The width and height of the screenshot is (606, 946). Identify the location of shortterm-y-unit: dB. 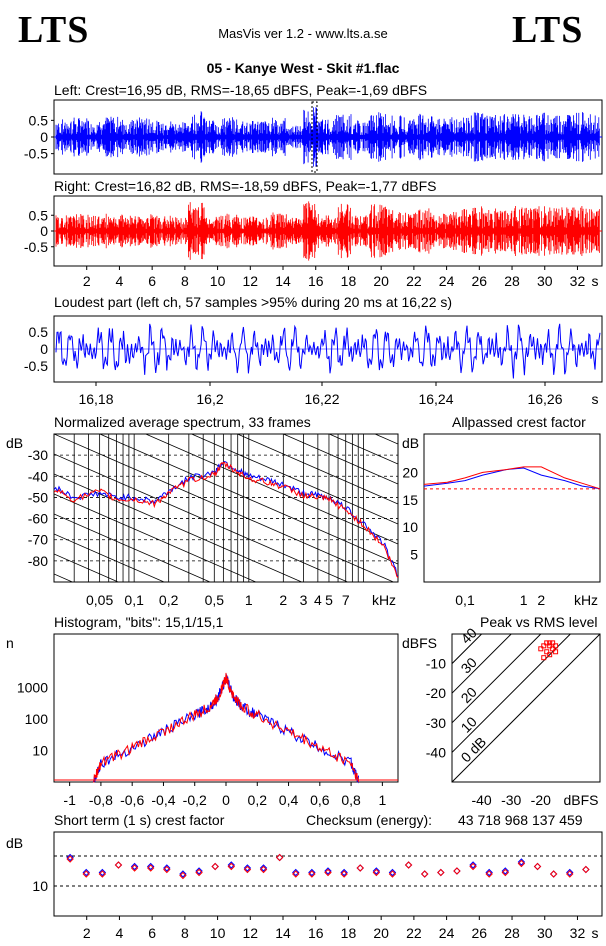
(14, 843).